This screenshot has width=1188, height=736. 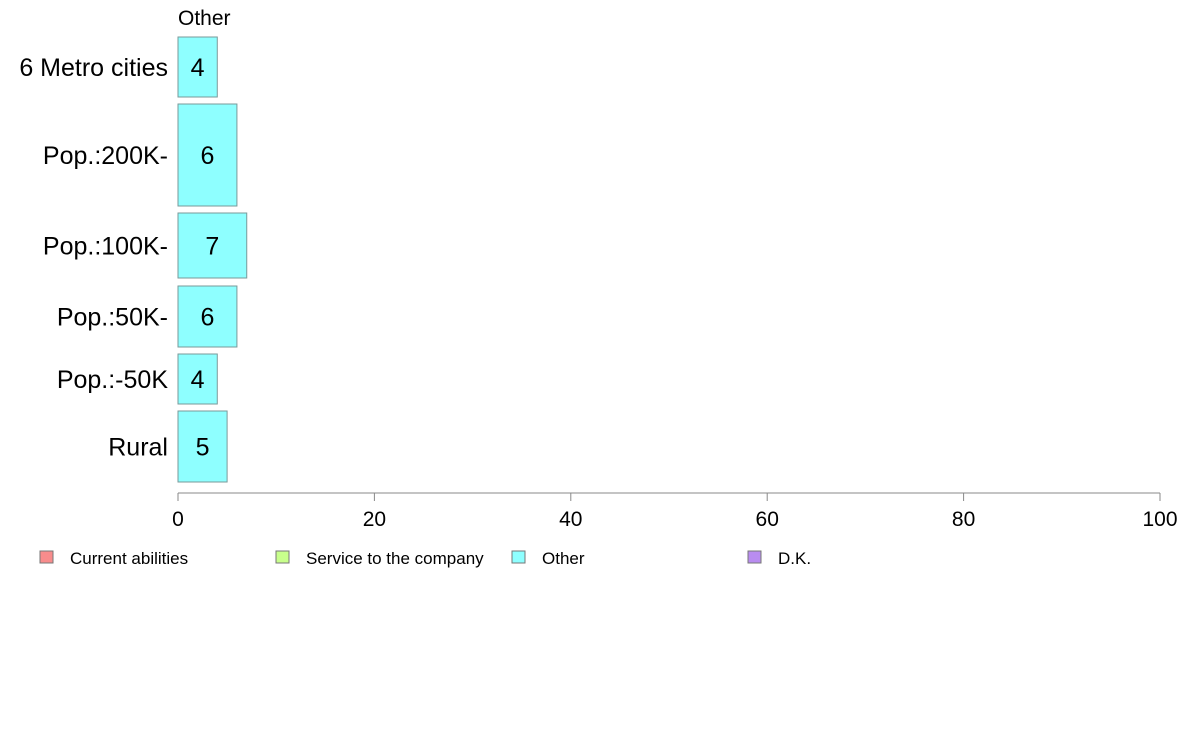 I want to click on x-tick-label: 80, so click(x=963, y=519).